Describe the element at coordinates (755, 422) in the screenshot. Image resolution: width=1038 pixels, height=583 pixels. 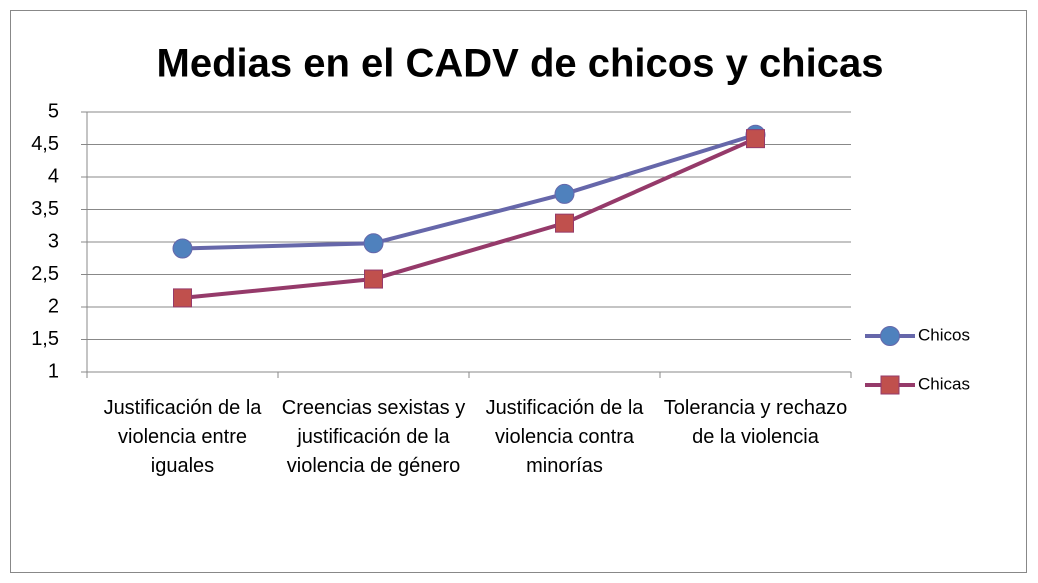
I see `x-tick-label: Tolerancia y rechazo de la violencia` at that location.